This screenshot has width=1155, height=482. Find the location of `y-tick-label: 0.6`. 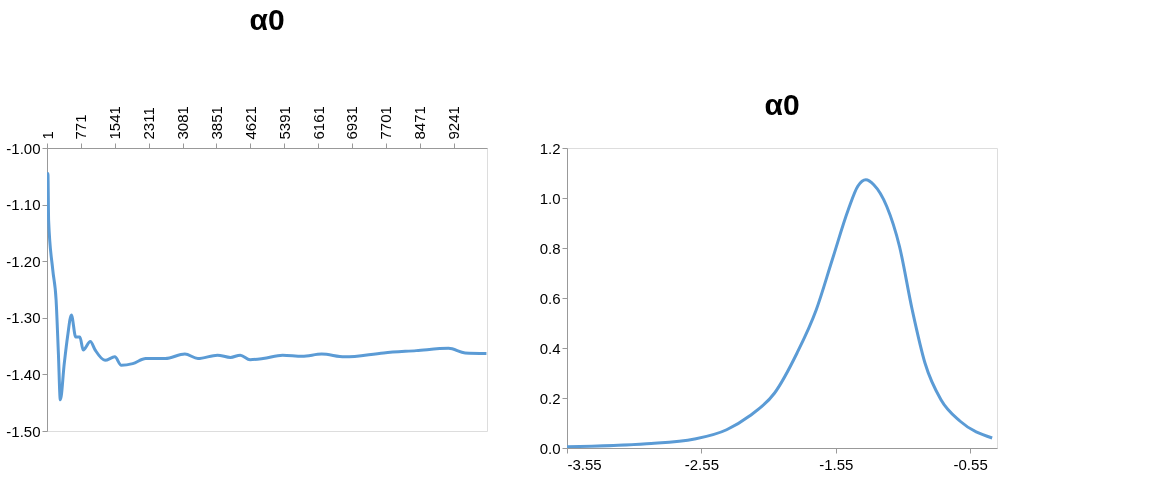

y-tick-label: 0.6 is located at coordinates (550, 298).